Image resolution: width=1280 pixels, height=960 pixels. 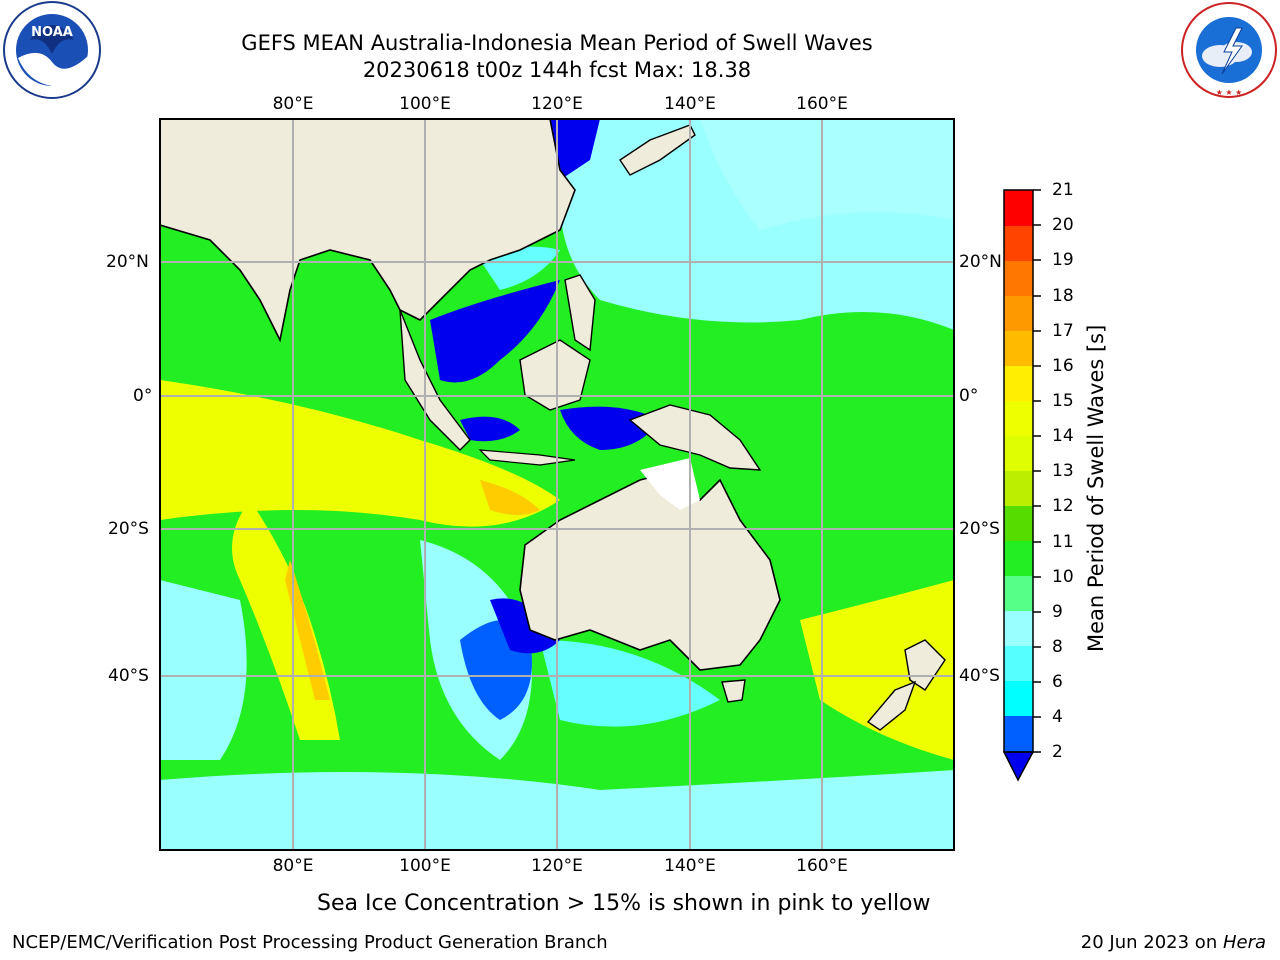 I want to click on lat-label-left-0: 0°, so click(x=143, y=396).